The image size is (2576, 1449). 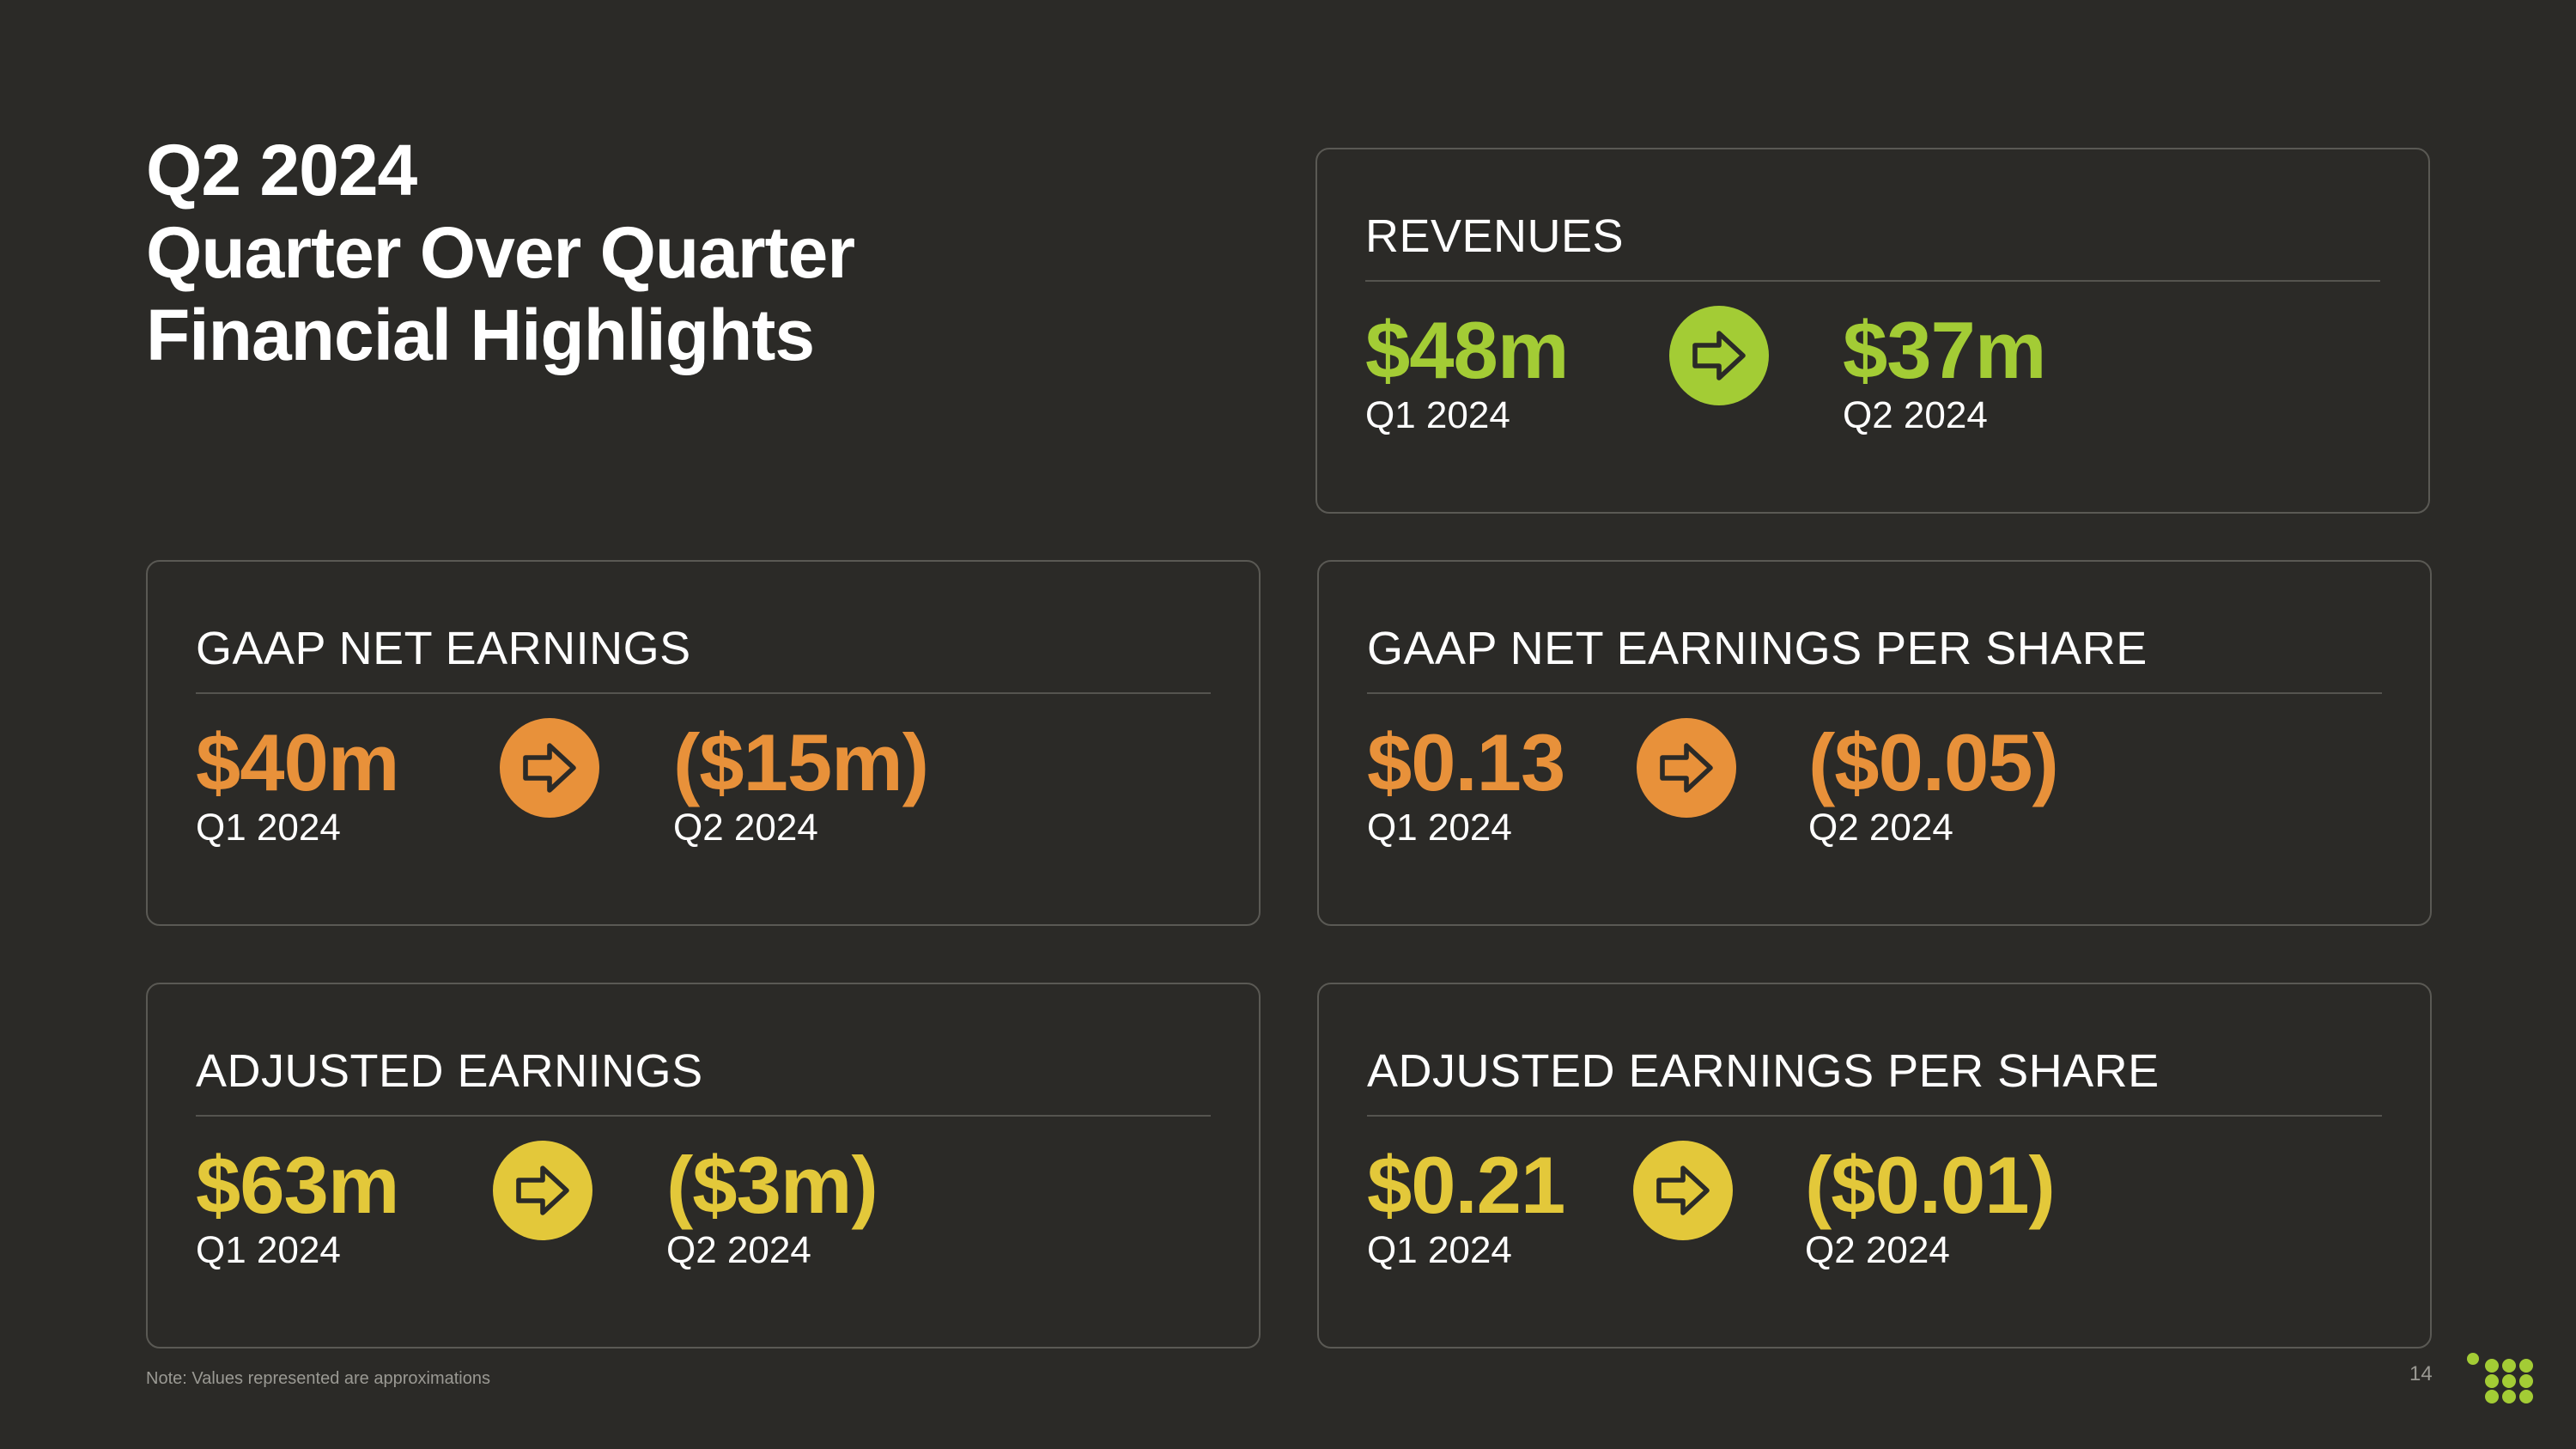 What do you see at coordinates (297, 1185) in the screenshot?
I see `q1-value: $63m` at bounding box center [297, 1185].